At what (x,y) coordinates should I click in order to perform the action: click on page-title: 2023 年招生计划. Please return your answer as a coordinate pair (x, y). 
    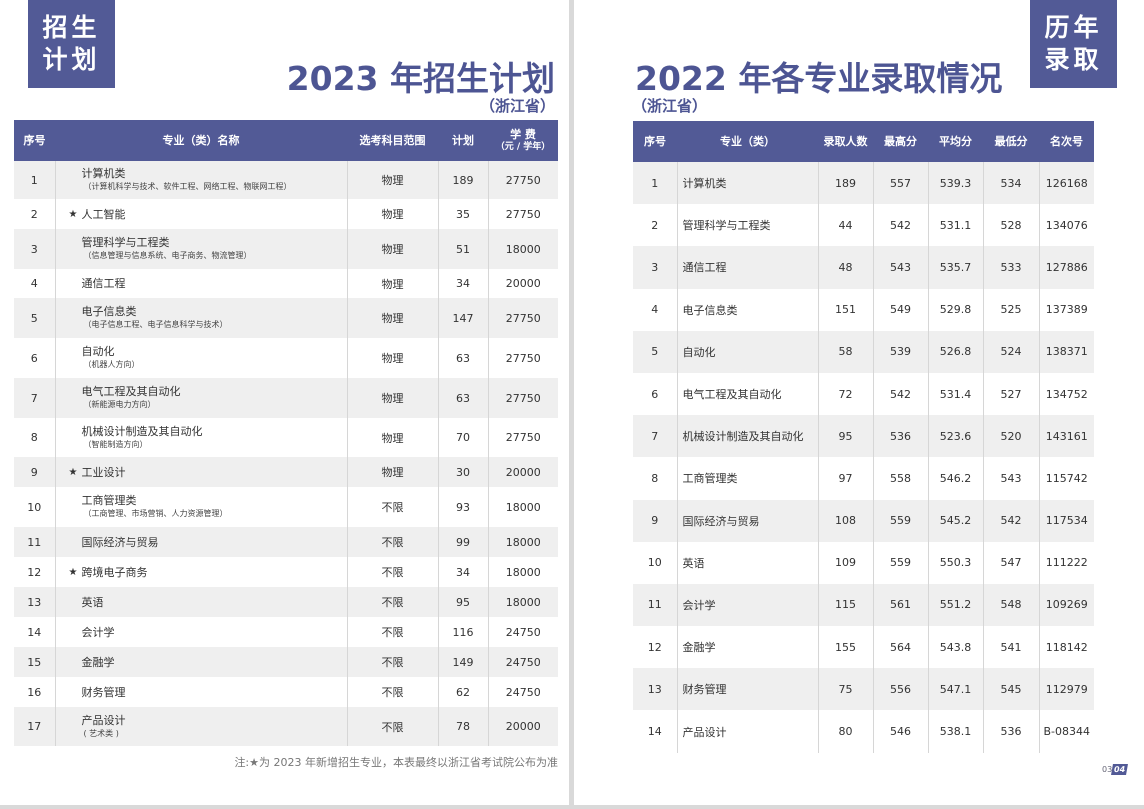
    Looking at the image, I should click on (420, 78).